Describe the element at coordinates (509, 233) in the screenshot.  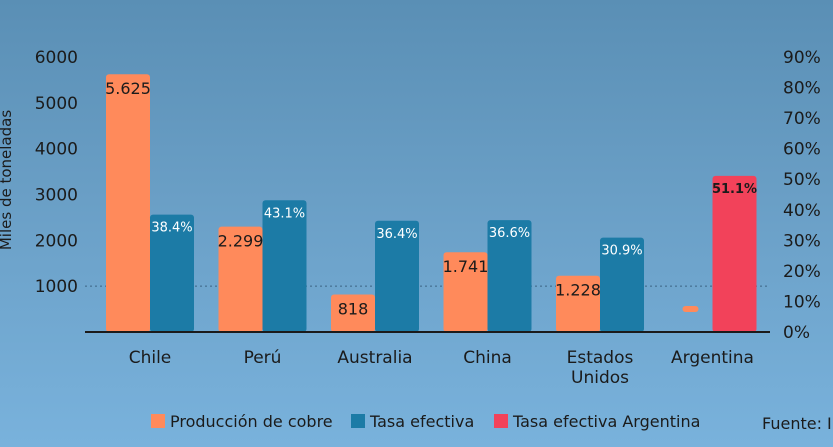
I see `data-label-tasa: 36.6%` at that location.